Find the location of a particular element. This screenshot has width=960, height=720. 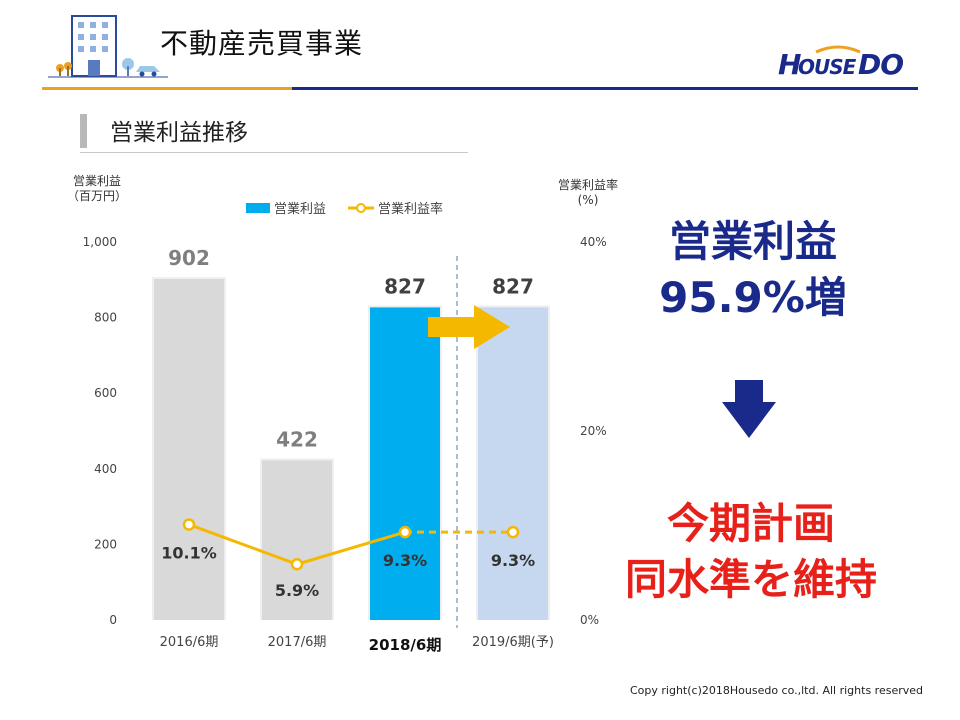

x-axis-ticks: 2016/6期 2017/6期 2018/6期 2019/6期(予) is located at coordinates (357, 644).